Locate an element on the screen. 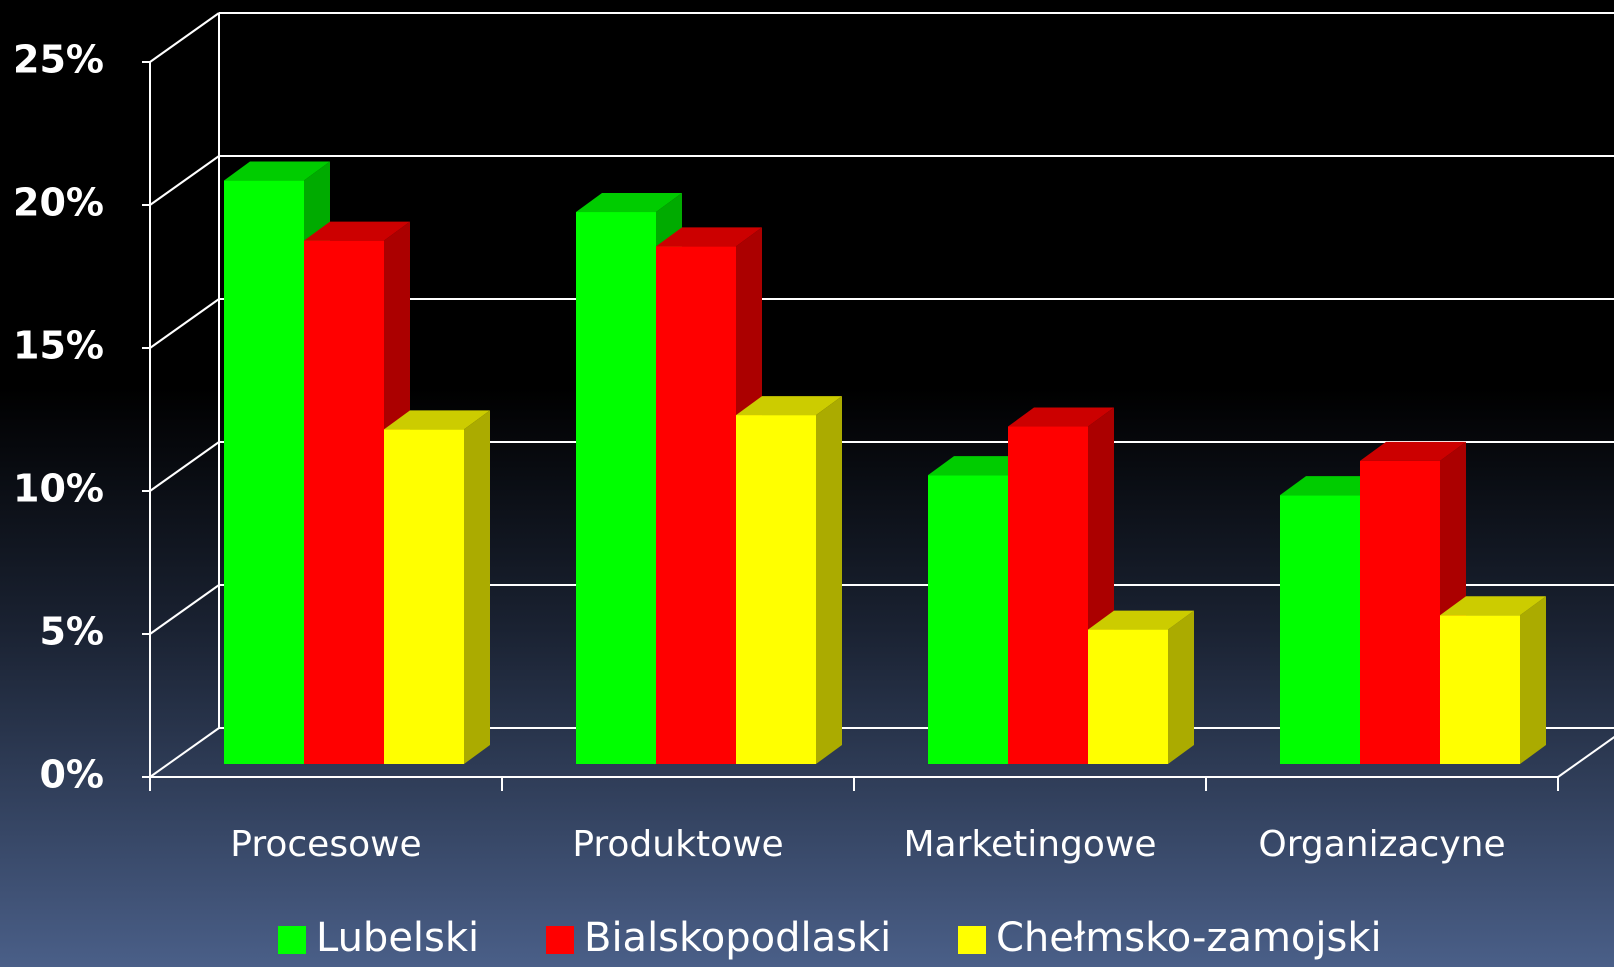 The height and width of the screenshot is (967, 1614). legend-label: Chełmsko-zamojski is located at coordinates (1189, 938).